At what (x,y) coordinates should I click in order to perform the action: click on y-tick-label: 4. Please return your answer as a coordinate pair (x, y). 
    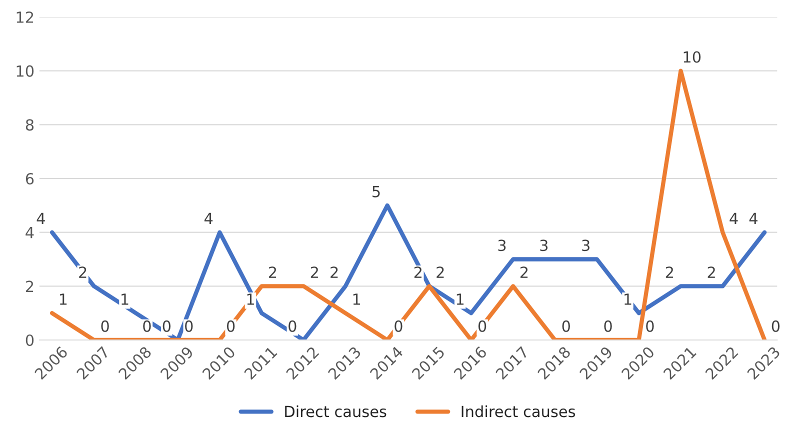
    Looking at the image, I should click on (30, 232).